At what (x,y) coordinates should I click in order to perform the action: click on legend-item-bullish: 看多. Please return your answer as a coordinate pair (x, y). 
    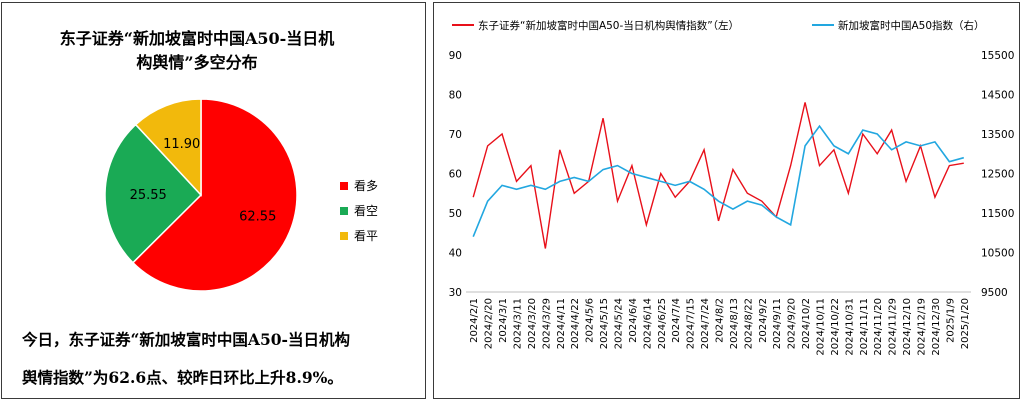
    Looking at the image, I should click on (359, 185).